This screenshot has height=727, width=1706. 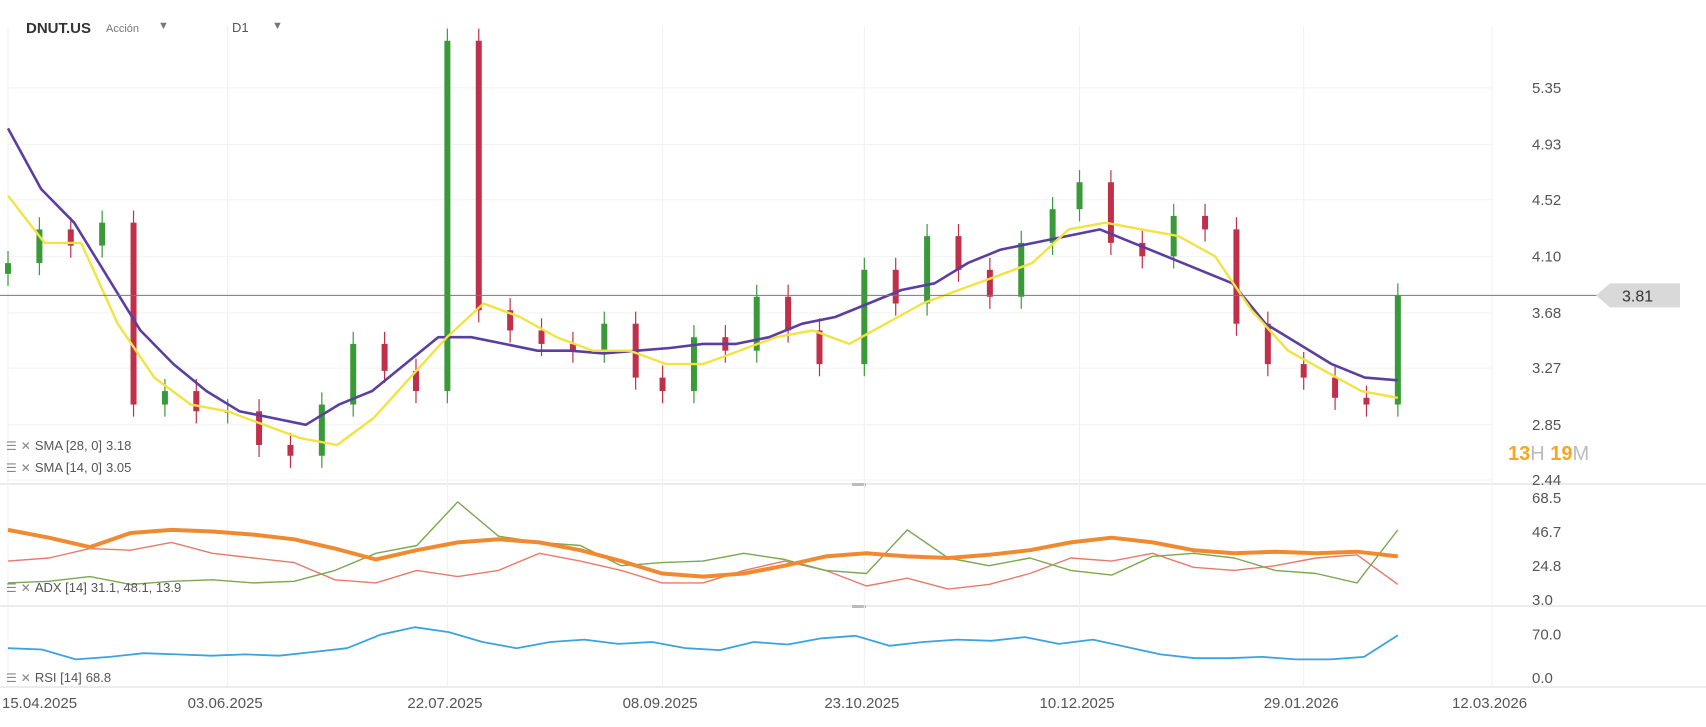 What do you see at coordinates (1537, 454) in the screenshot?
I see `countdown-h: H` at bounding box center [1537, 454].